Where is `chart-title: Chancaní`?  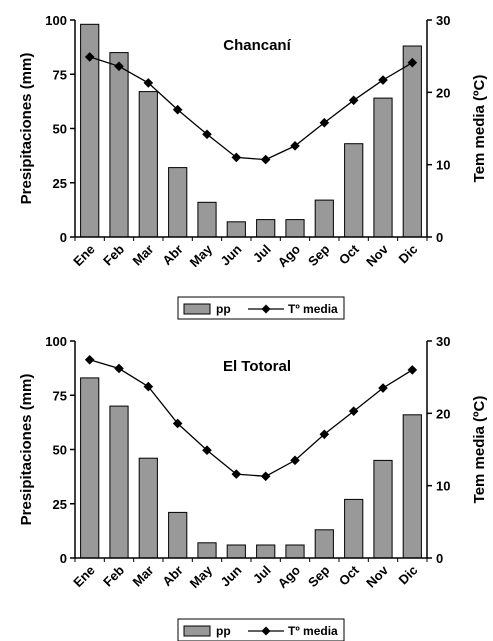 chart-title: Chancaní is located at coordinates (257, 45).